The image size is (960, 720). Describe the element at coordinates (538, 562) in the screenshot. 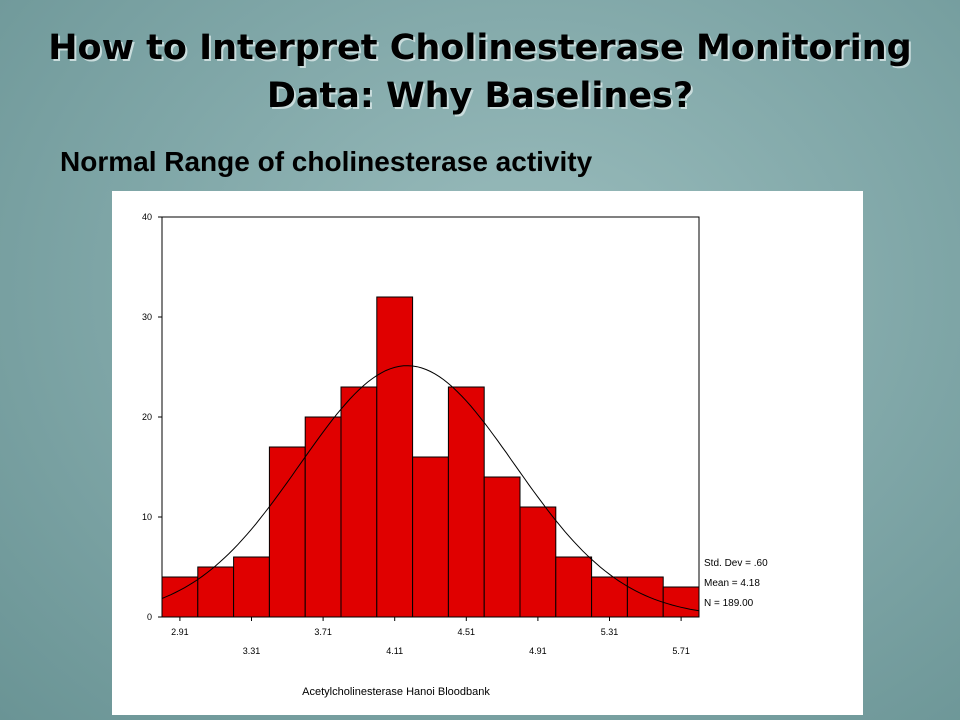

I see `histogram-bar-4.91` at that location.